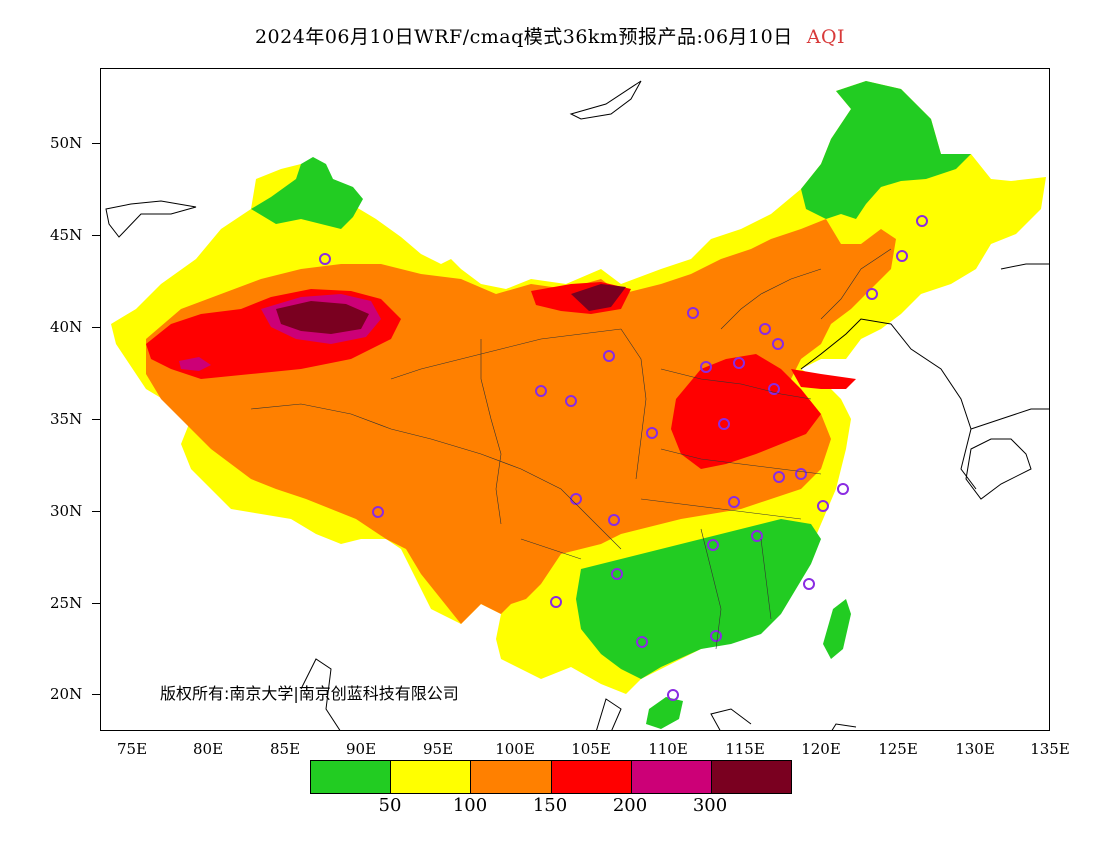 This screenshot has height=850, width=1100. I want to click on lon-tick-label: 120E, so click(821, 749).